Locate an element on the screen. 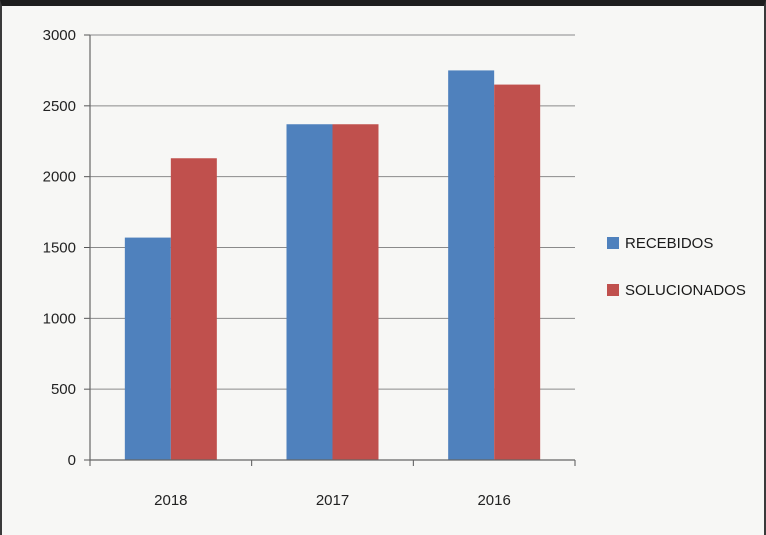 Image resolution: width=766 pixels, height=535 pixels. bar-solucionados-2018 is located at coordinates (193, 309).